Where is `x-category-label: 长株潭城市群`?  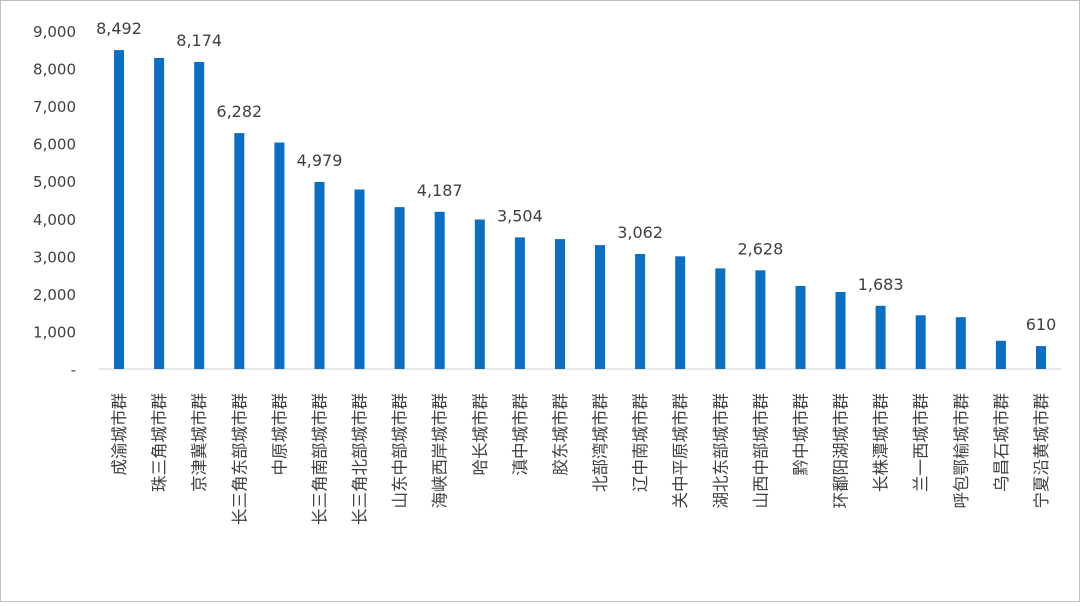
x-category-label: 长株潭城市群 is located at coordinates (881, 442).